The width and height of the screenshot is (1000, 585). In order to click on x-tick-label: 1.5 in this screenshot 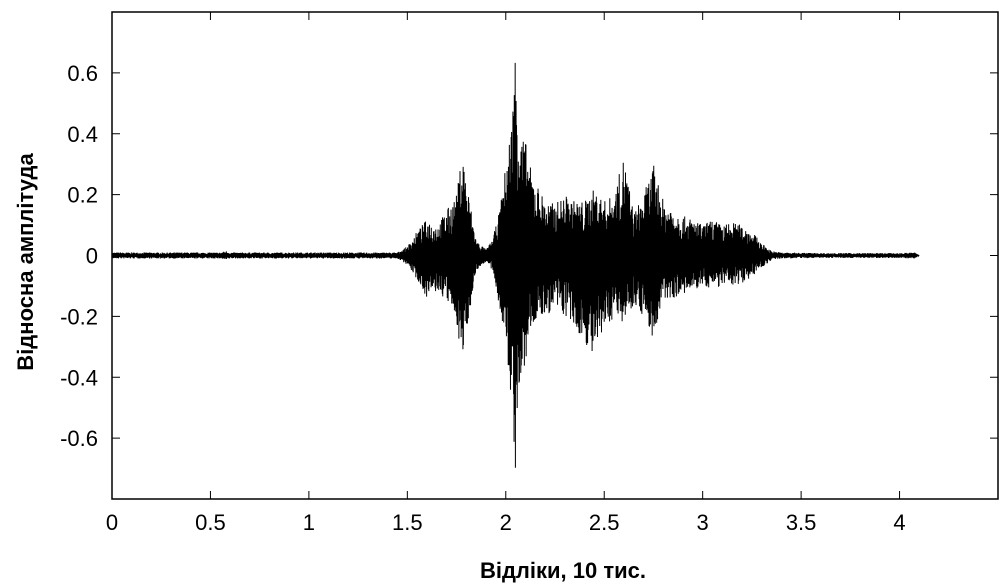, I will do `click(407, 522)`.